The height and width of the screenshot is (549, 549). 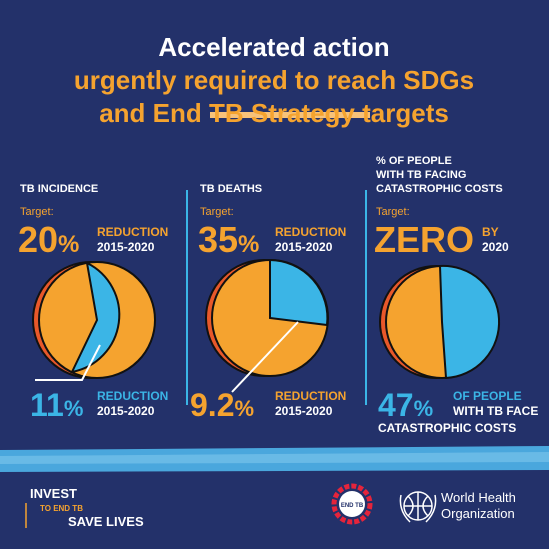 What do you see at coordinates (59, 189) in the screenshot?
I see `heading: TB INCIDENCE` at bounding box center [59, 189].